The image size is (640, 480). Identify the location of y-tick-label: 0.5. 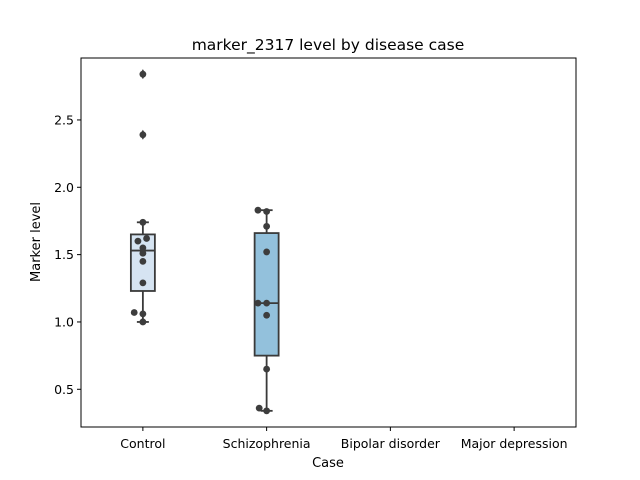
(64, 389).